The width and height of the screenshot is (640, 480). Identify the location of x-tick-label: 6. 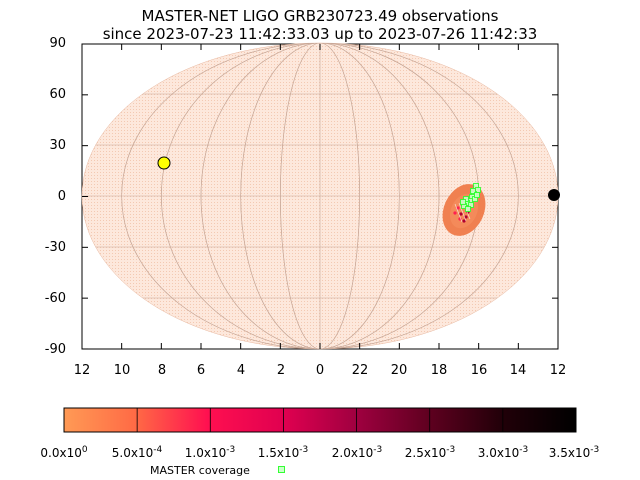
(201, 370).